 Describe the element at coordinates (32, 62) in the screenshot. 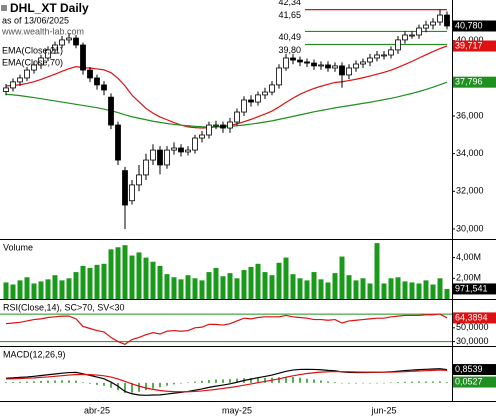

I see `legend-entry: EMA(Close,70)` at that location.